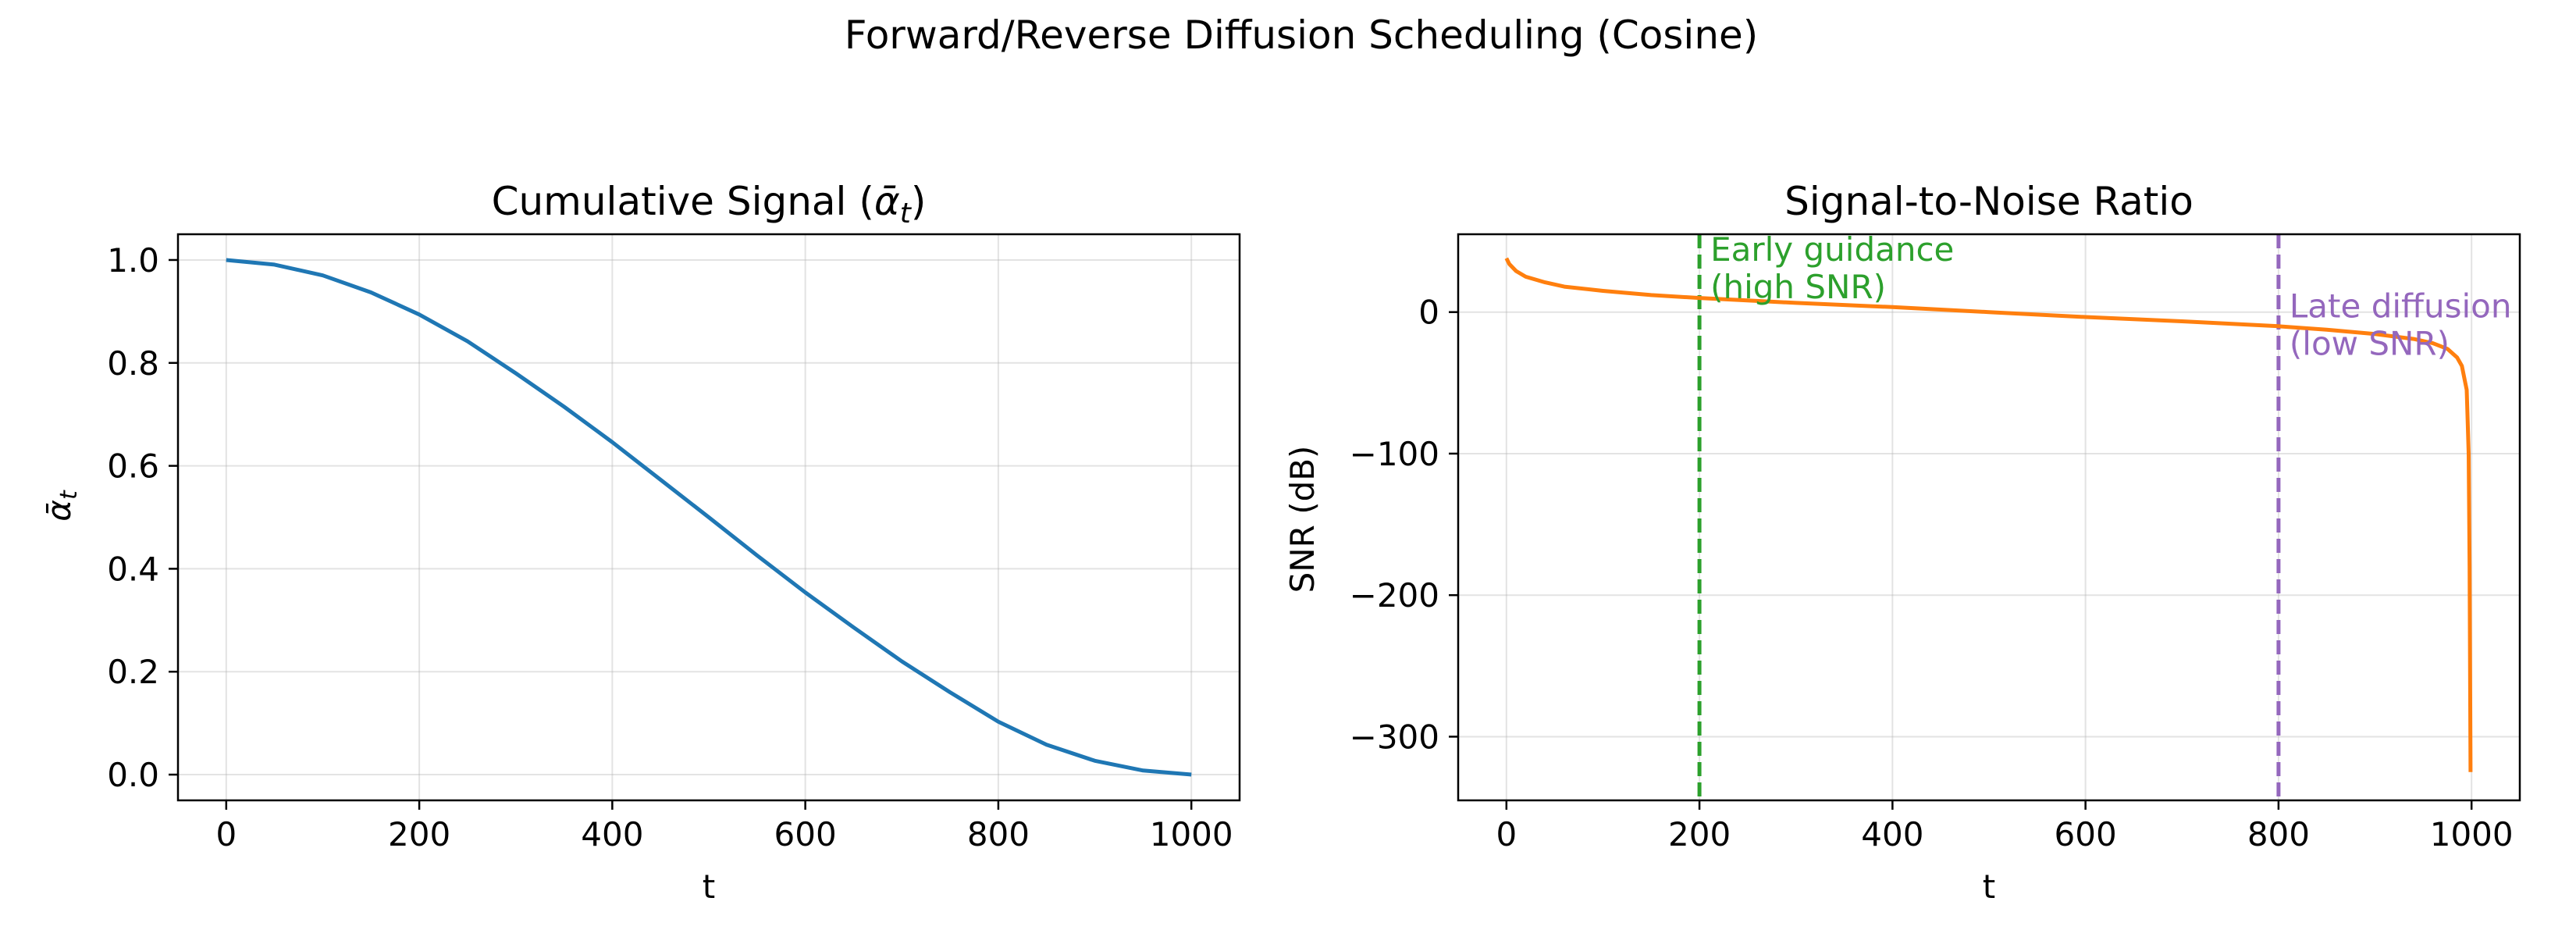  I want to click on y-tick-label: 0, so click(1428, 313).